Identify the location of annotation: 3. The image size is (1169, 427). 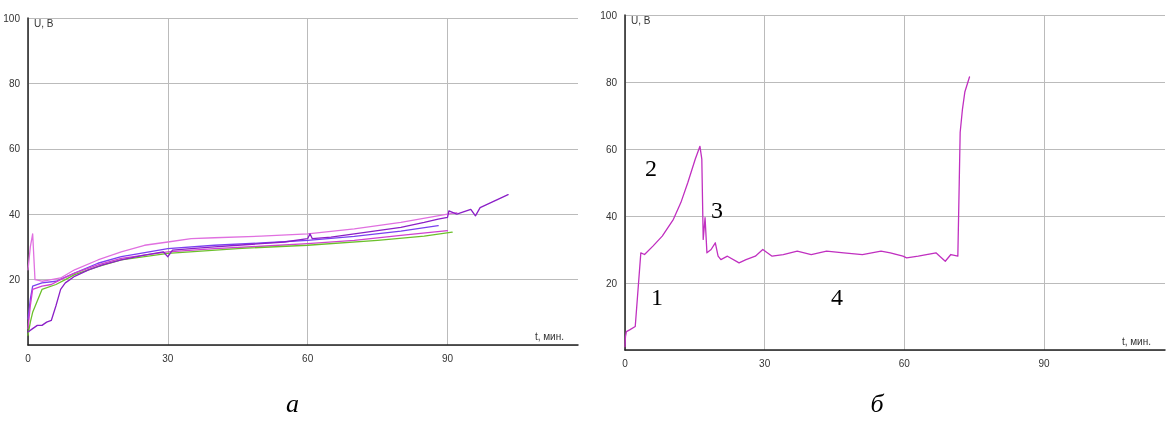
(717, 210).